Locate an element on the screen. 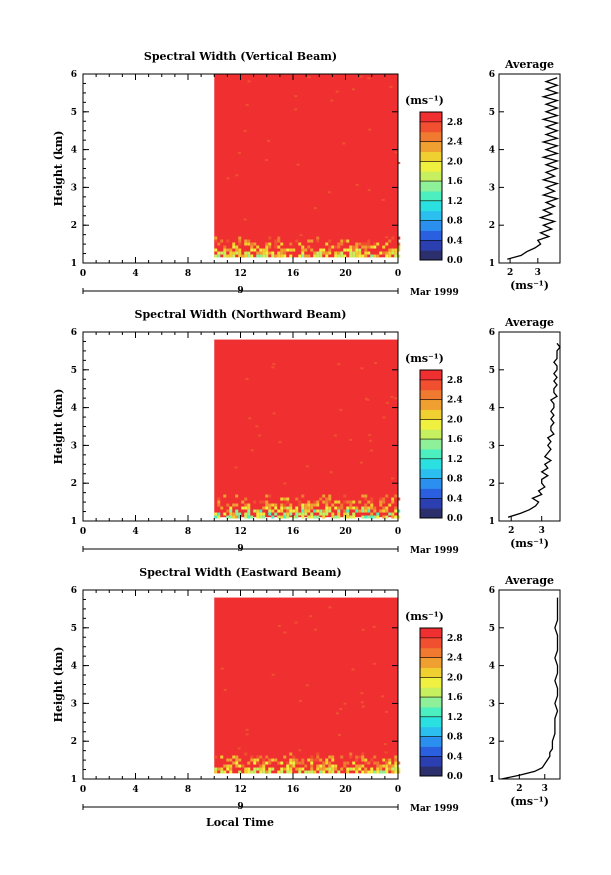 Image resolution: width=611 pixels, height=875 pixels. colorbar-tick-label: 0.4 is located at coordinates (455, 499).